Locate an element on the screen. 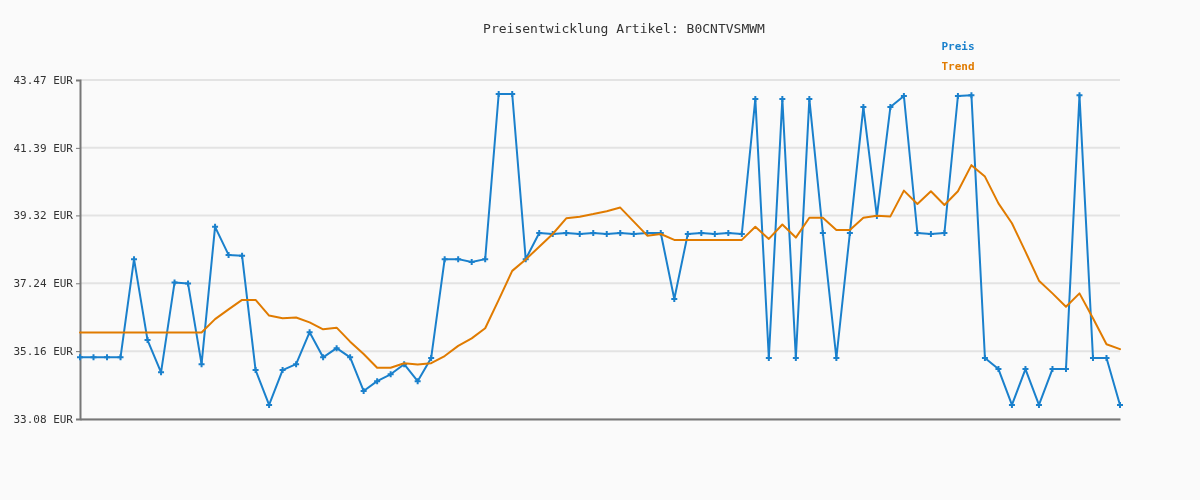 Image resolution: width=1200 pixels, height=500 pixels. y-tick-label: 41.39 EUR is located at coordinates (43, 148).